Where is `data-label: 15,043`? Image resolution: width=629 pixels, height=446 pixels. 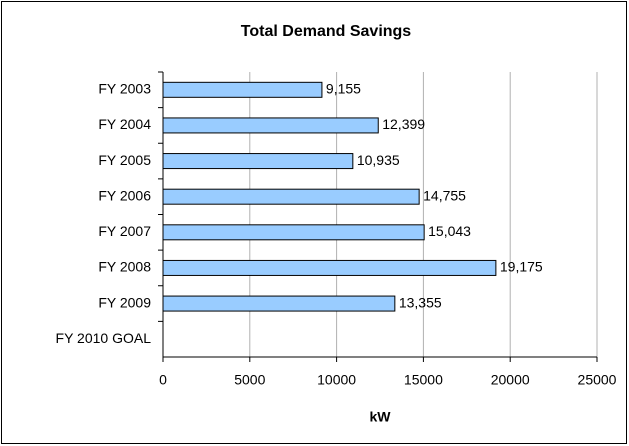
data-label: 15,043 is located at coordinates (449, 231).